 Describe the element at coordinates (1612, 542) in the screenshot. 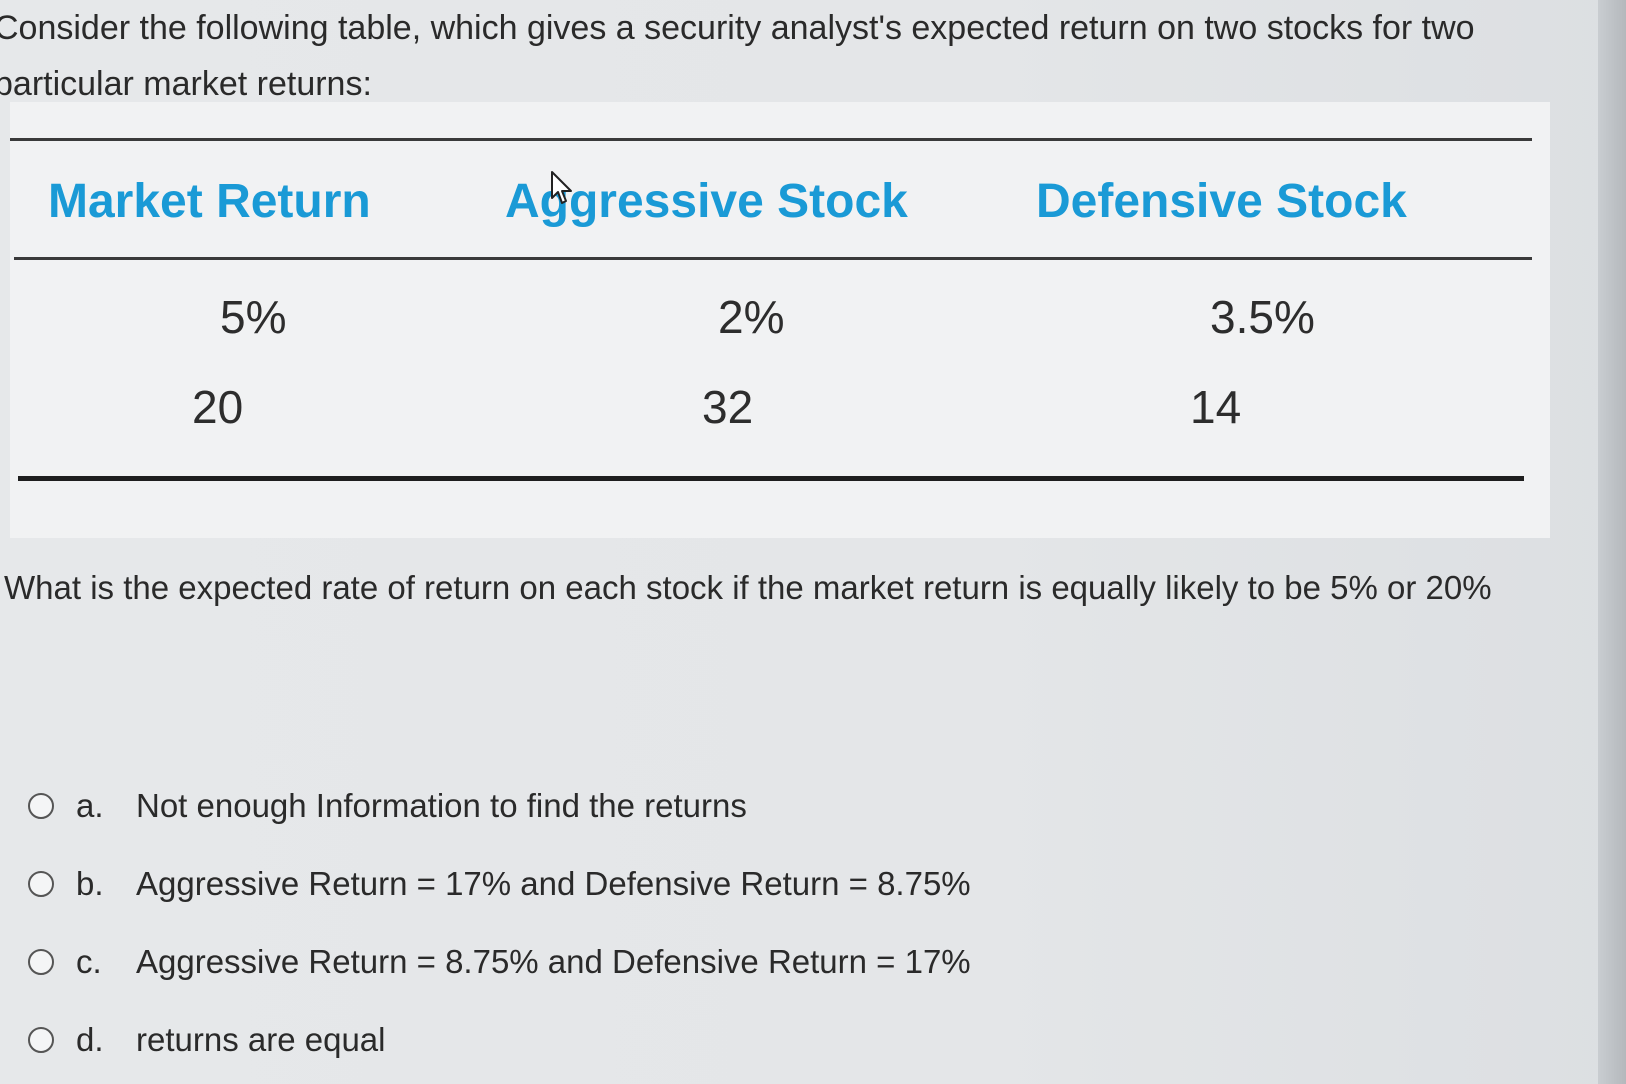

I see `screen-edge` at that location.